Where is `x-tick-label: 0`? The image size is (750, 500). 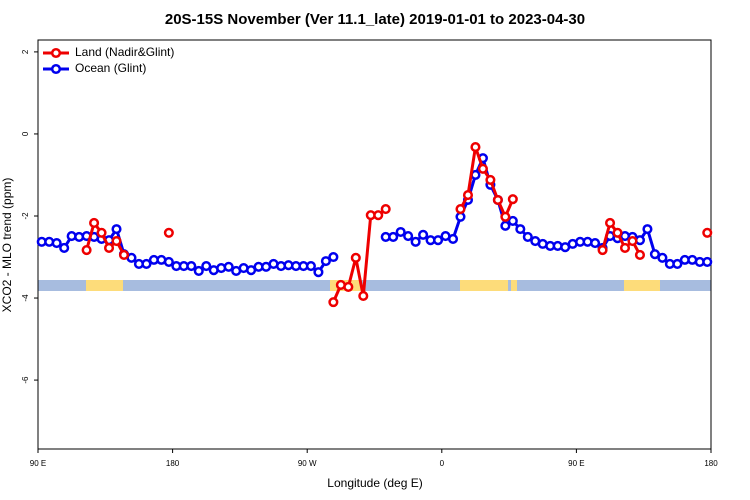 x-tick-label: 0 is located at coordinates (442, 463).